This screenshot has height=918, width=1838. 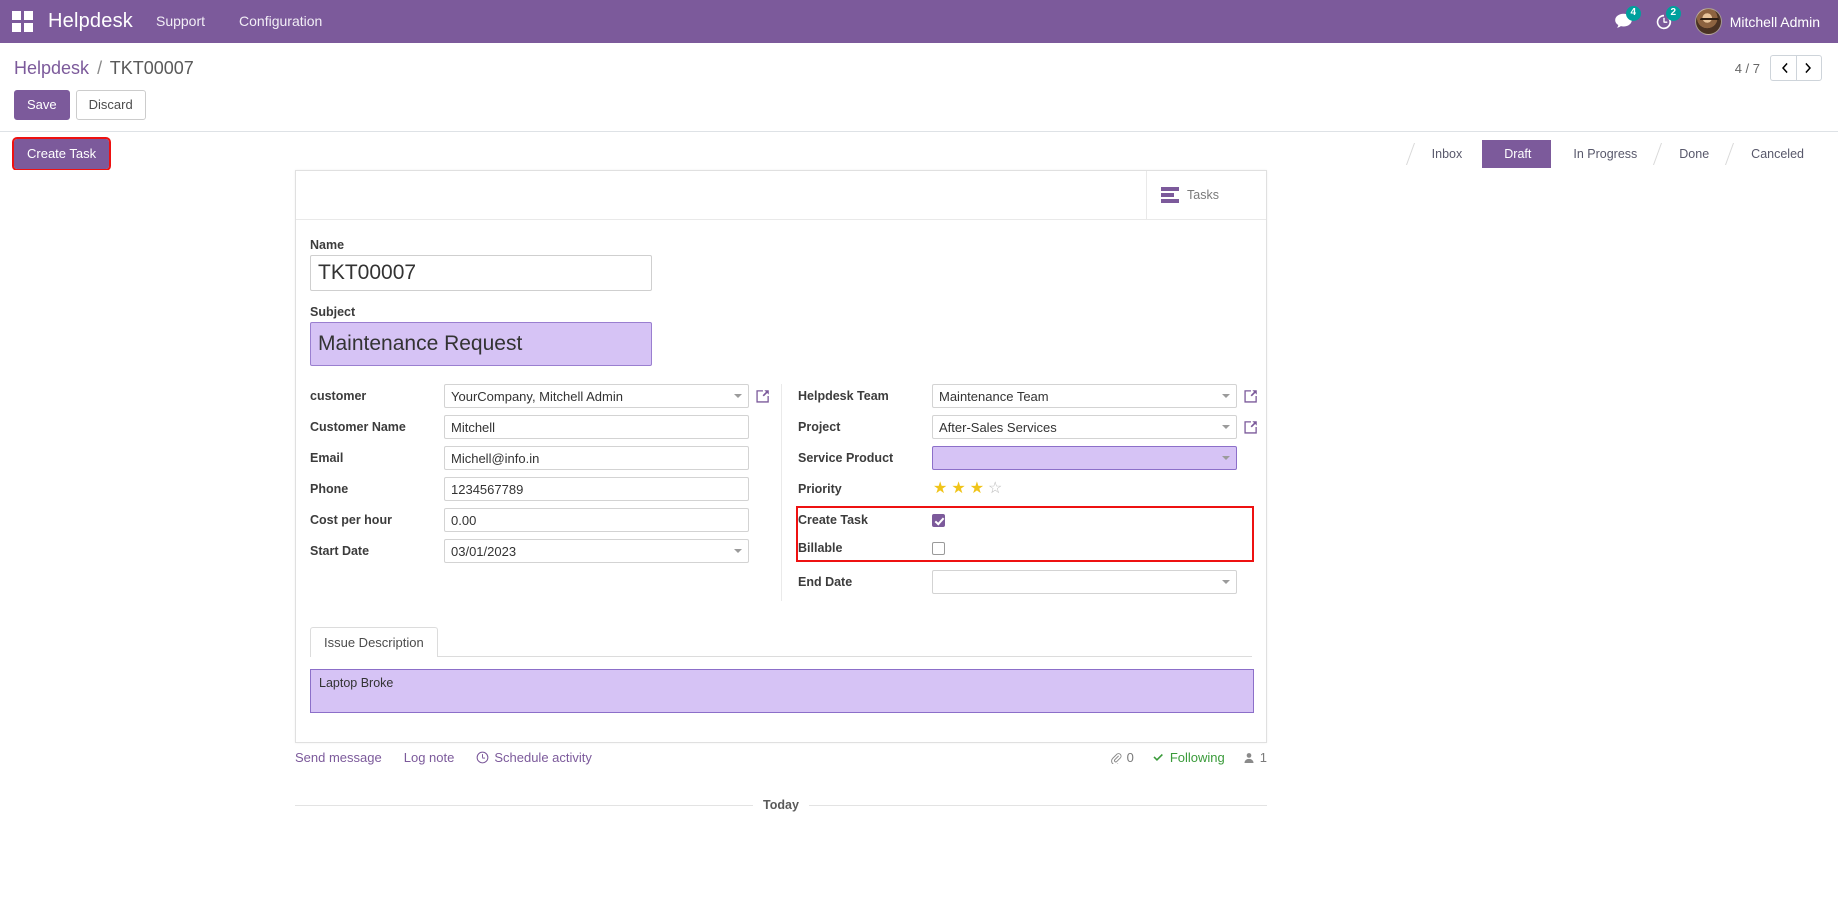 I want to click on status-item-canceled: Canceled, so click(x=1776, y=154).